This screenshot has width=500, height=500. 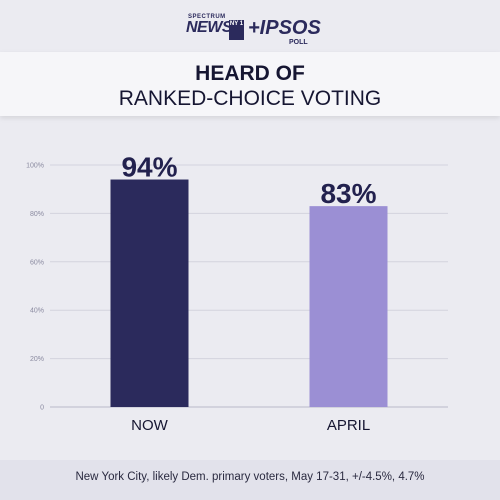 What do you see at coordinates (348, 193) in the screenshot?
I see `data-label: 83%` at bounding box center [348, 193].